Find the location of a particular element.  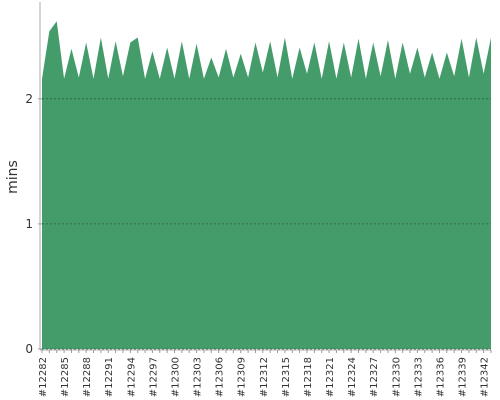

x-tick-label: #12336 is located at coordinates (440, 377).